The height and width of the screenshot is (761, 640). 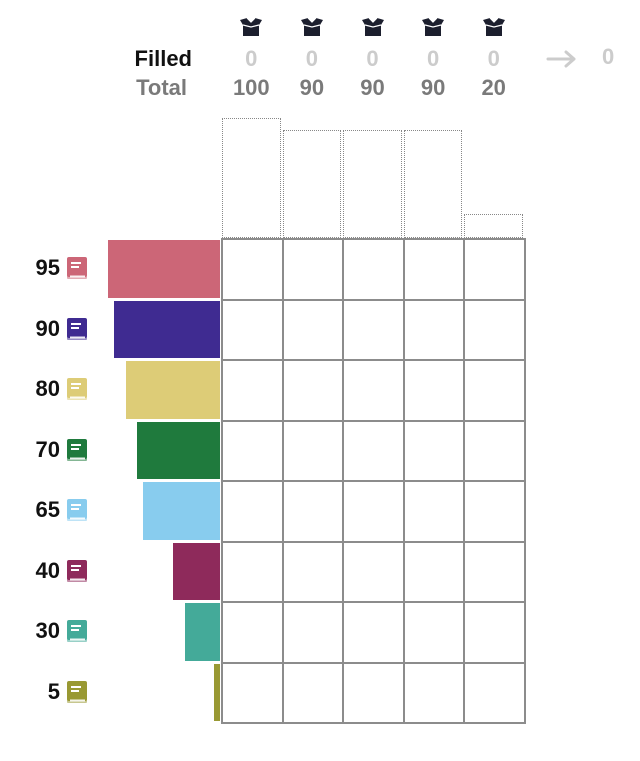 What do you see at coordinates (493, 87) in the screenshot?
I see `knapsack-total-value: 20` at bounding box center [493, 87].